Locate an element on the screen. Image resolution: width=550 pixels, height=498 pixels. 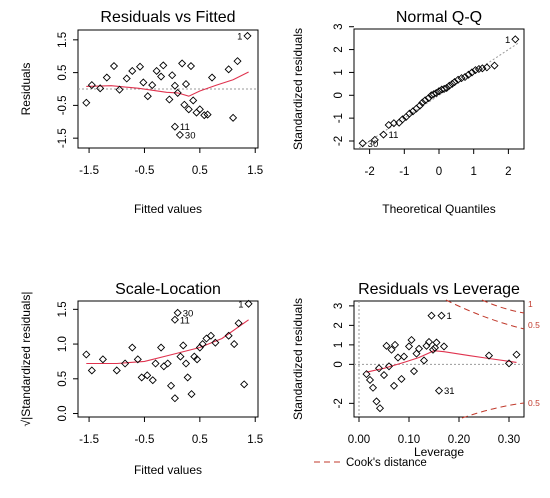
cooks-contour-05-upper is located at coordinates (485, 314).